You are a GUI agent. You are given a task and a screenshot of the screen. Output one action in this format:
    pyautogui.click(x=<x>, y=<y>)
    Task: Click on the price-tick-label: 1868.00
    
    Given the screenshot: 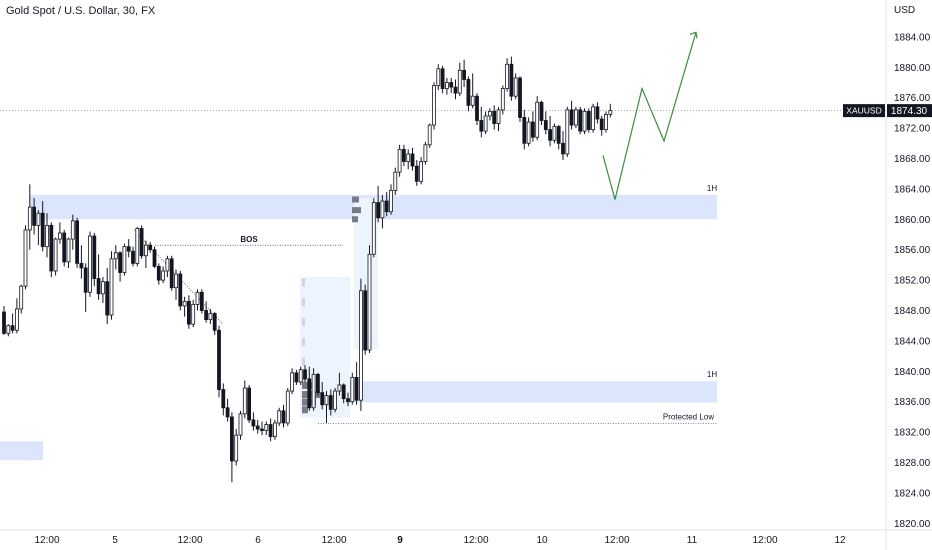 What is the action you would take?
    pyautogui.click(x=912, y=159)
    